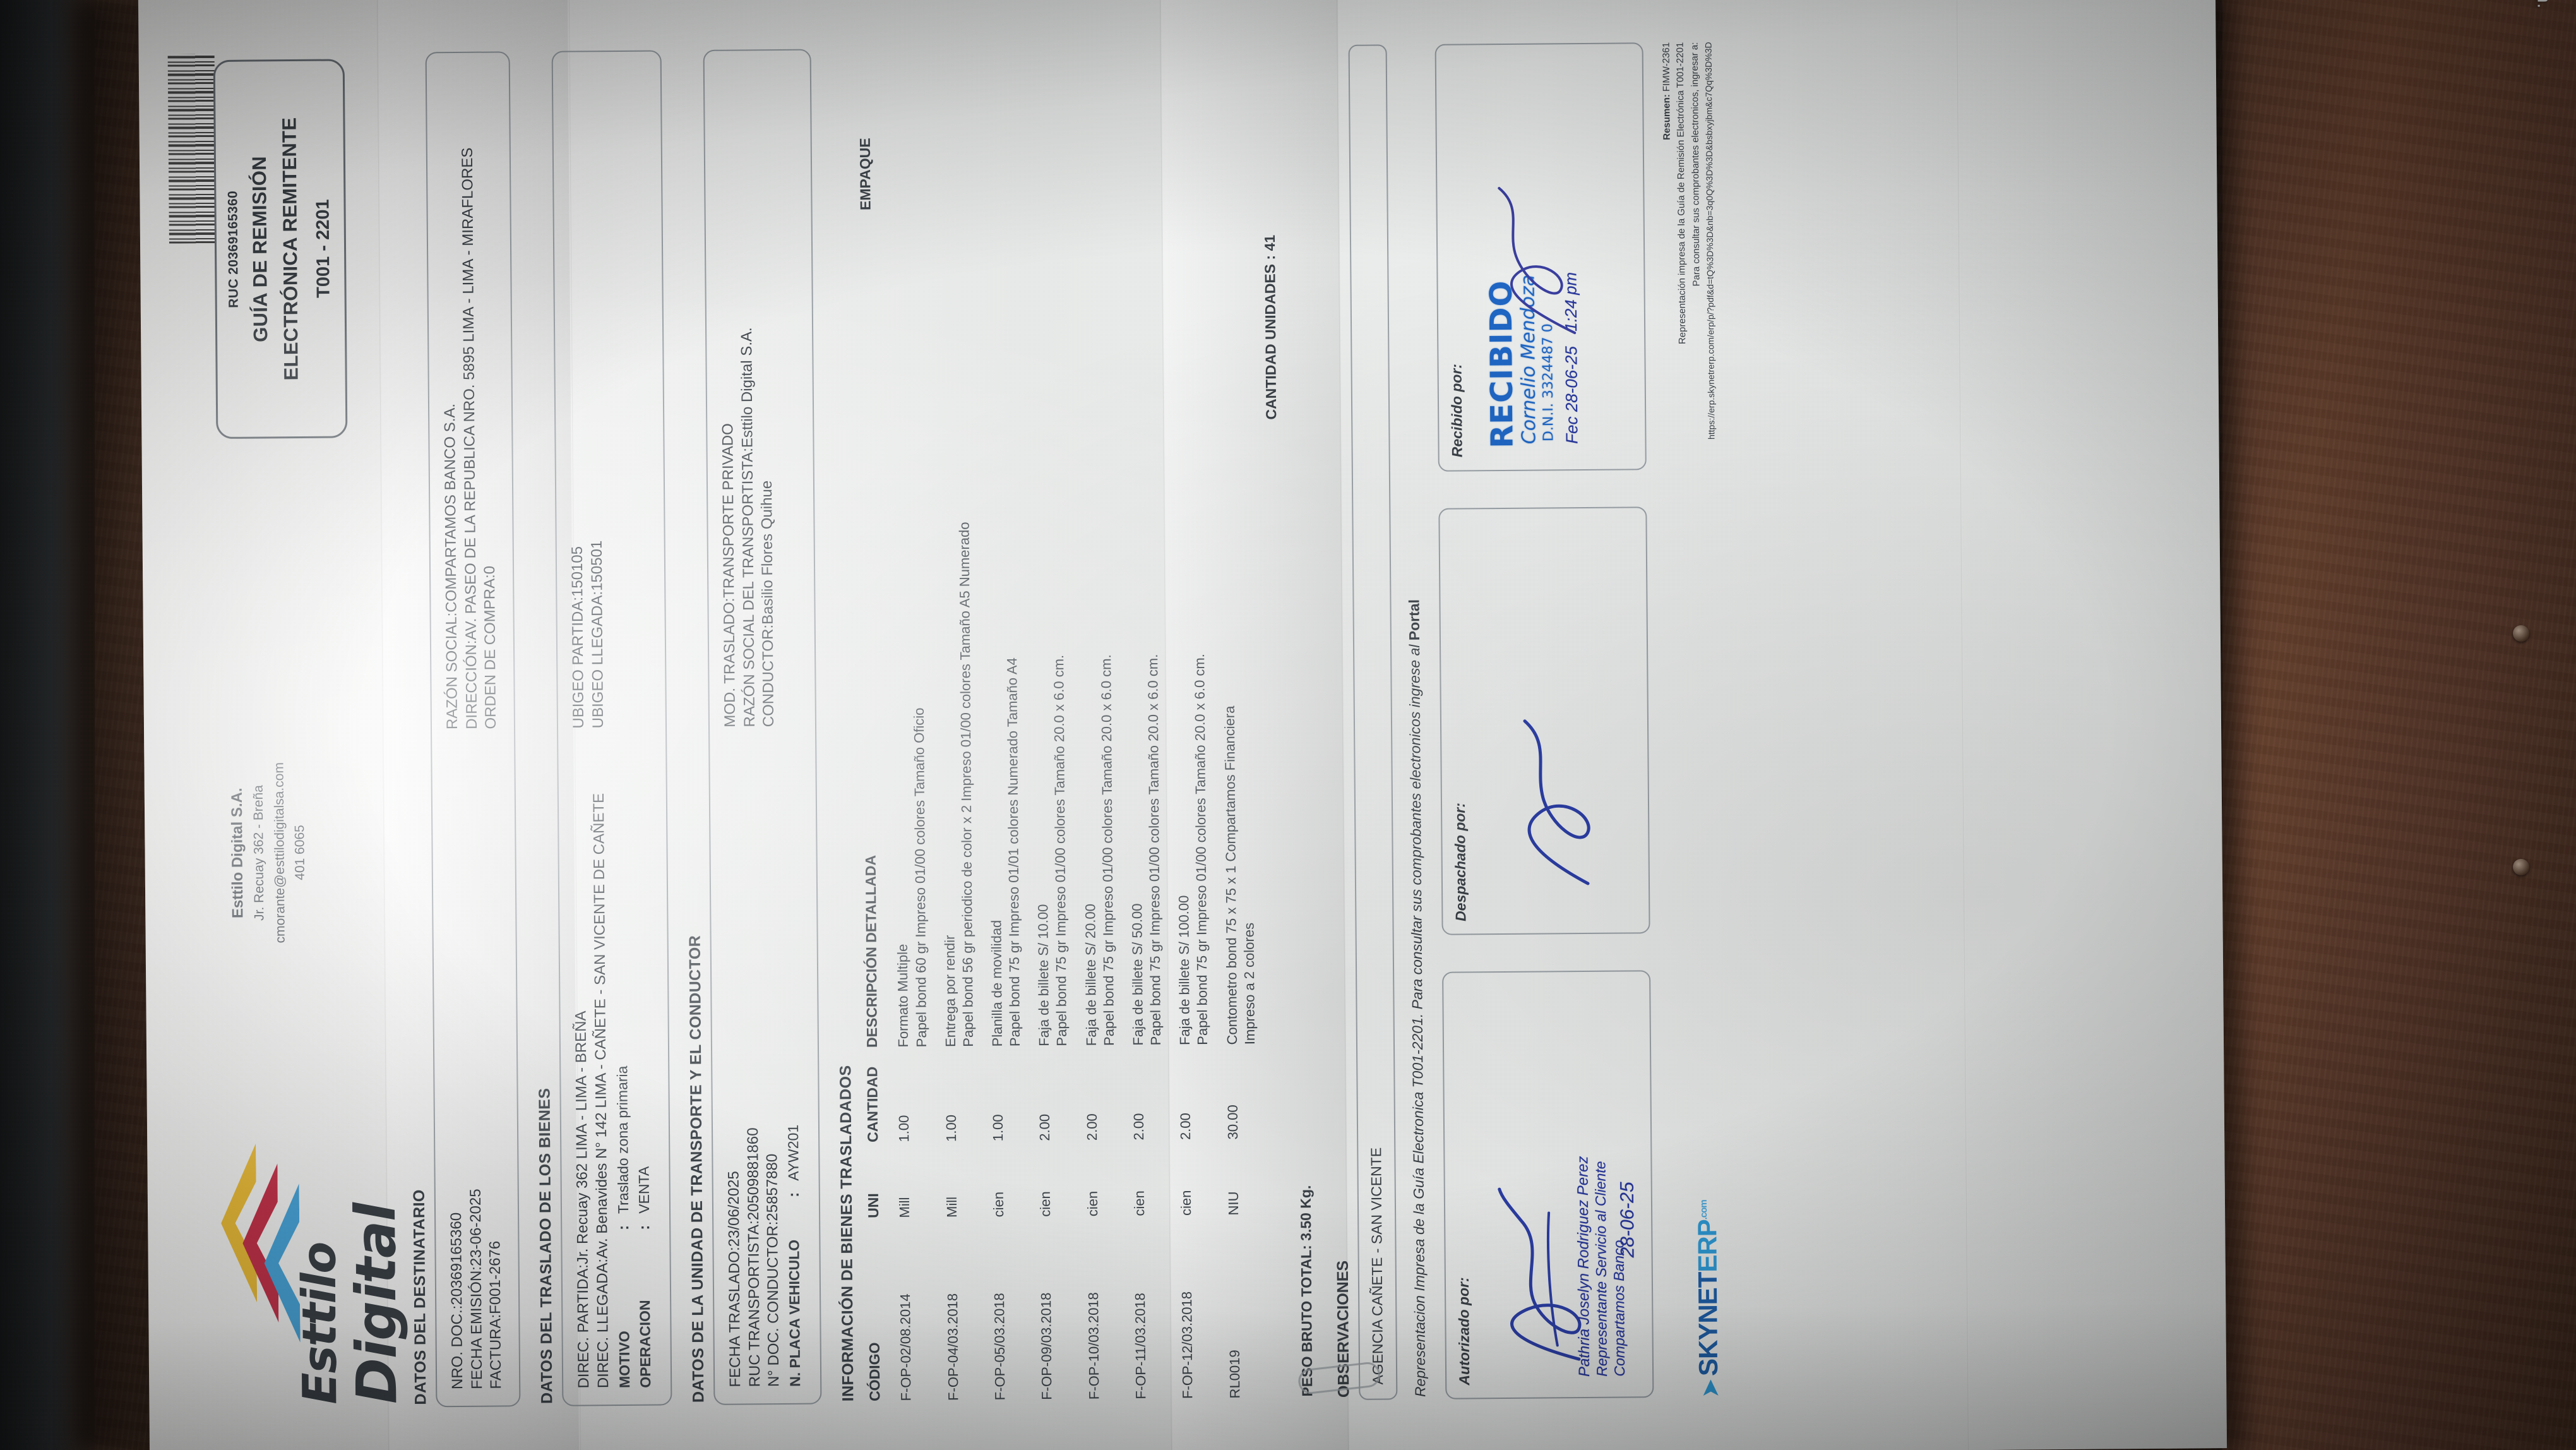 Image resolution: width=2576 pixels, height=1450 pixels. What do you see at coordinates (951, 1207) in the screenshot?
I see `cell-uni: Mill` at bounding box center [951, 1207].